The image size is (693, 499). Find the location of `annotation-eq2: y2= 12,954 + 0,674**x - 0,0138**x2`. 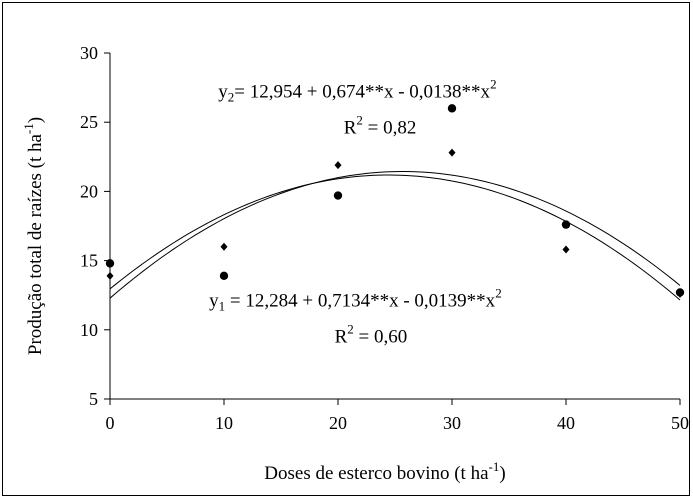

annotation-eq2: y2= 12,954 + 0,674**x - 0,0138**x2 is located at coordinates (357, 90).